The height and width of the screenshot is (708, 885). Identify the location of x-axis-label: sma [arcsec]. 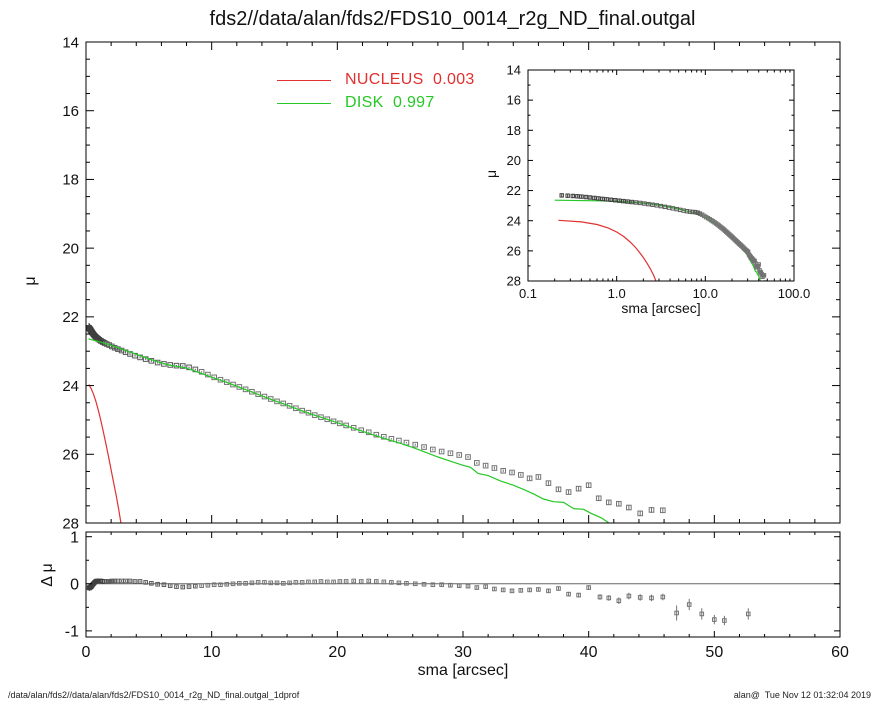
(463, 670).